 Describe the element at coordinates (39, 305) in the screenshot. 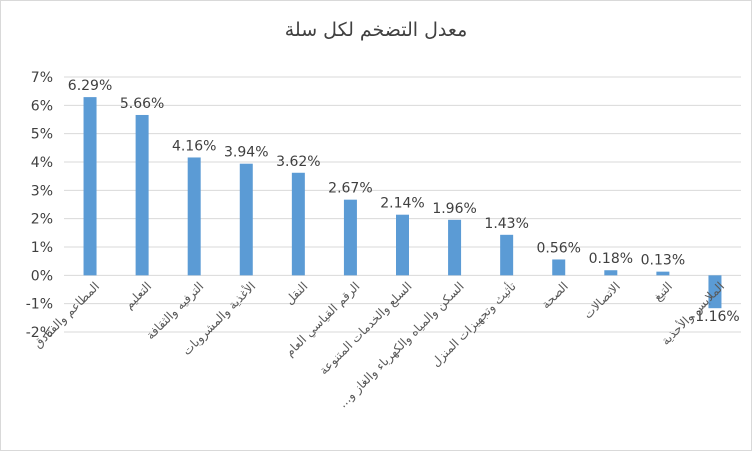

I see `y-tick-label: -1%` at that location.